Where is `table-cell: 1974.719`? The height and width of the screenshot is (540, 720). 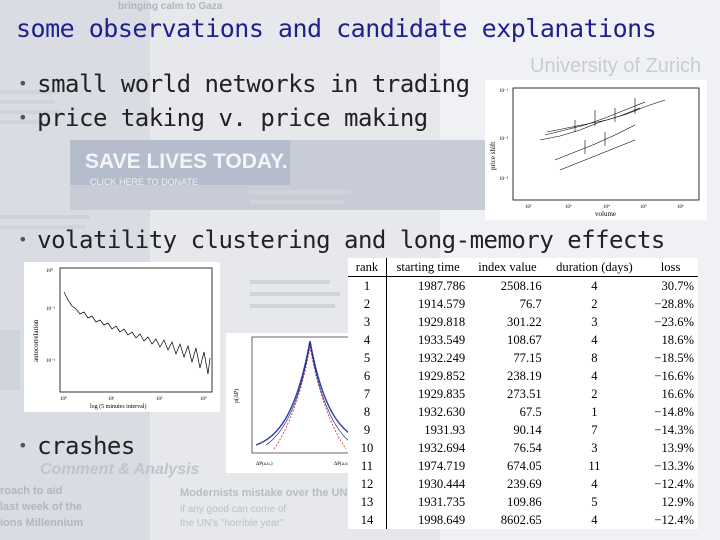
table-cell: 1974.719 is located at coordinates (441, 466).